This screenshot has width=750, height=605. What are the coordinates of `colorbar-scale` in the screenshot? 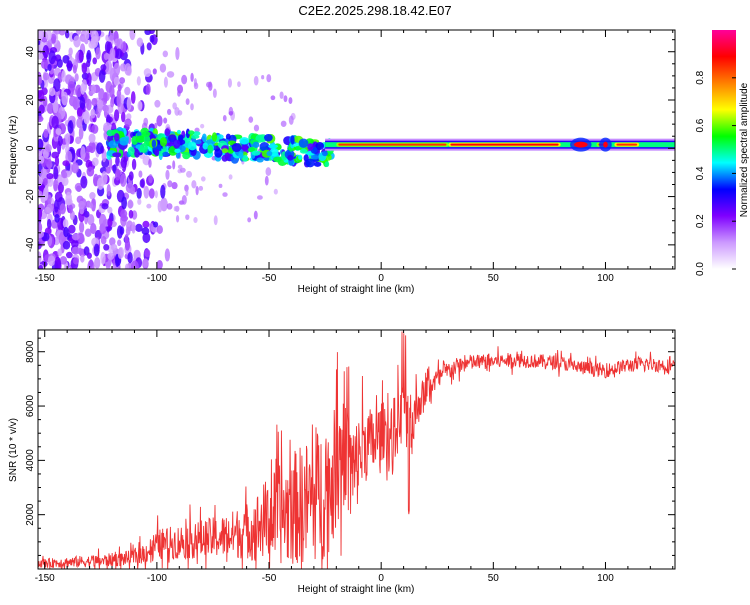 It's located at (724, 149).